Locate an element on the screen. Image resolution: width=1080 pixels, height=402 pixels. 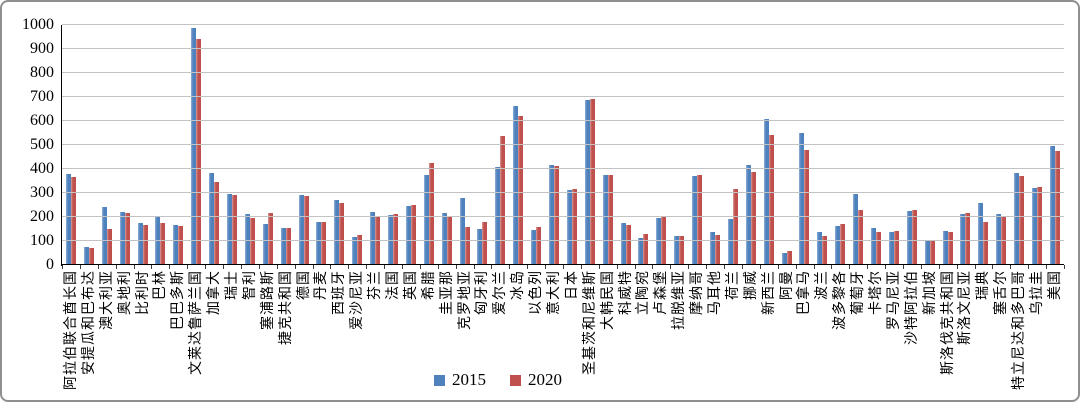
x-axis-label: 西班牙 is located at coordinates (340, 292).